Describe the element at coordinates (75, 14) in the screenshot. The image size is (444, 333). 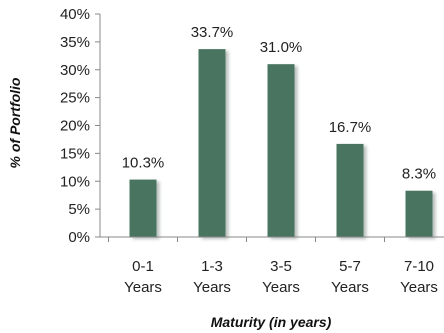
I see `y-tick-label: 40%` at that location.